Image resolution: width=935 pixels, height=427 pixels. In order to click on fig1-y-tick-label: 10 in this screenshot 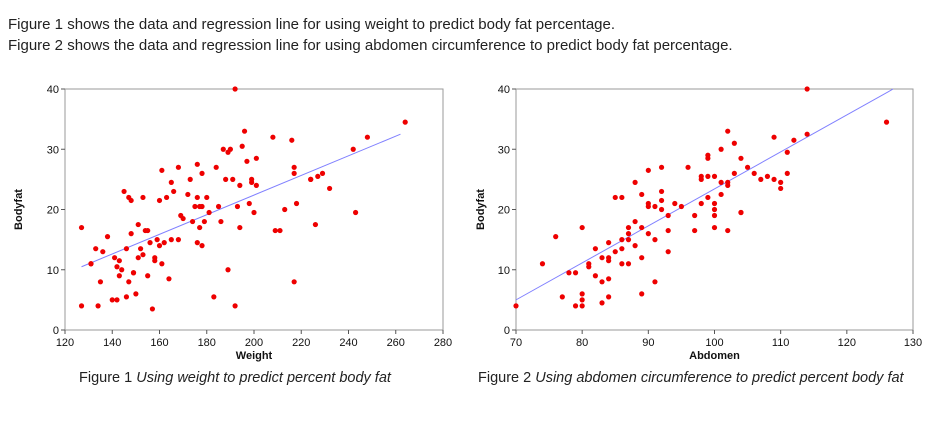, I will do `click(53, 271)`.